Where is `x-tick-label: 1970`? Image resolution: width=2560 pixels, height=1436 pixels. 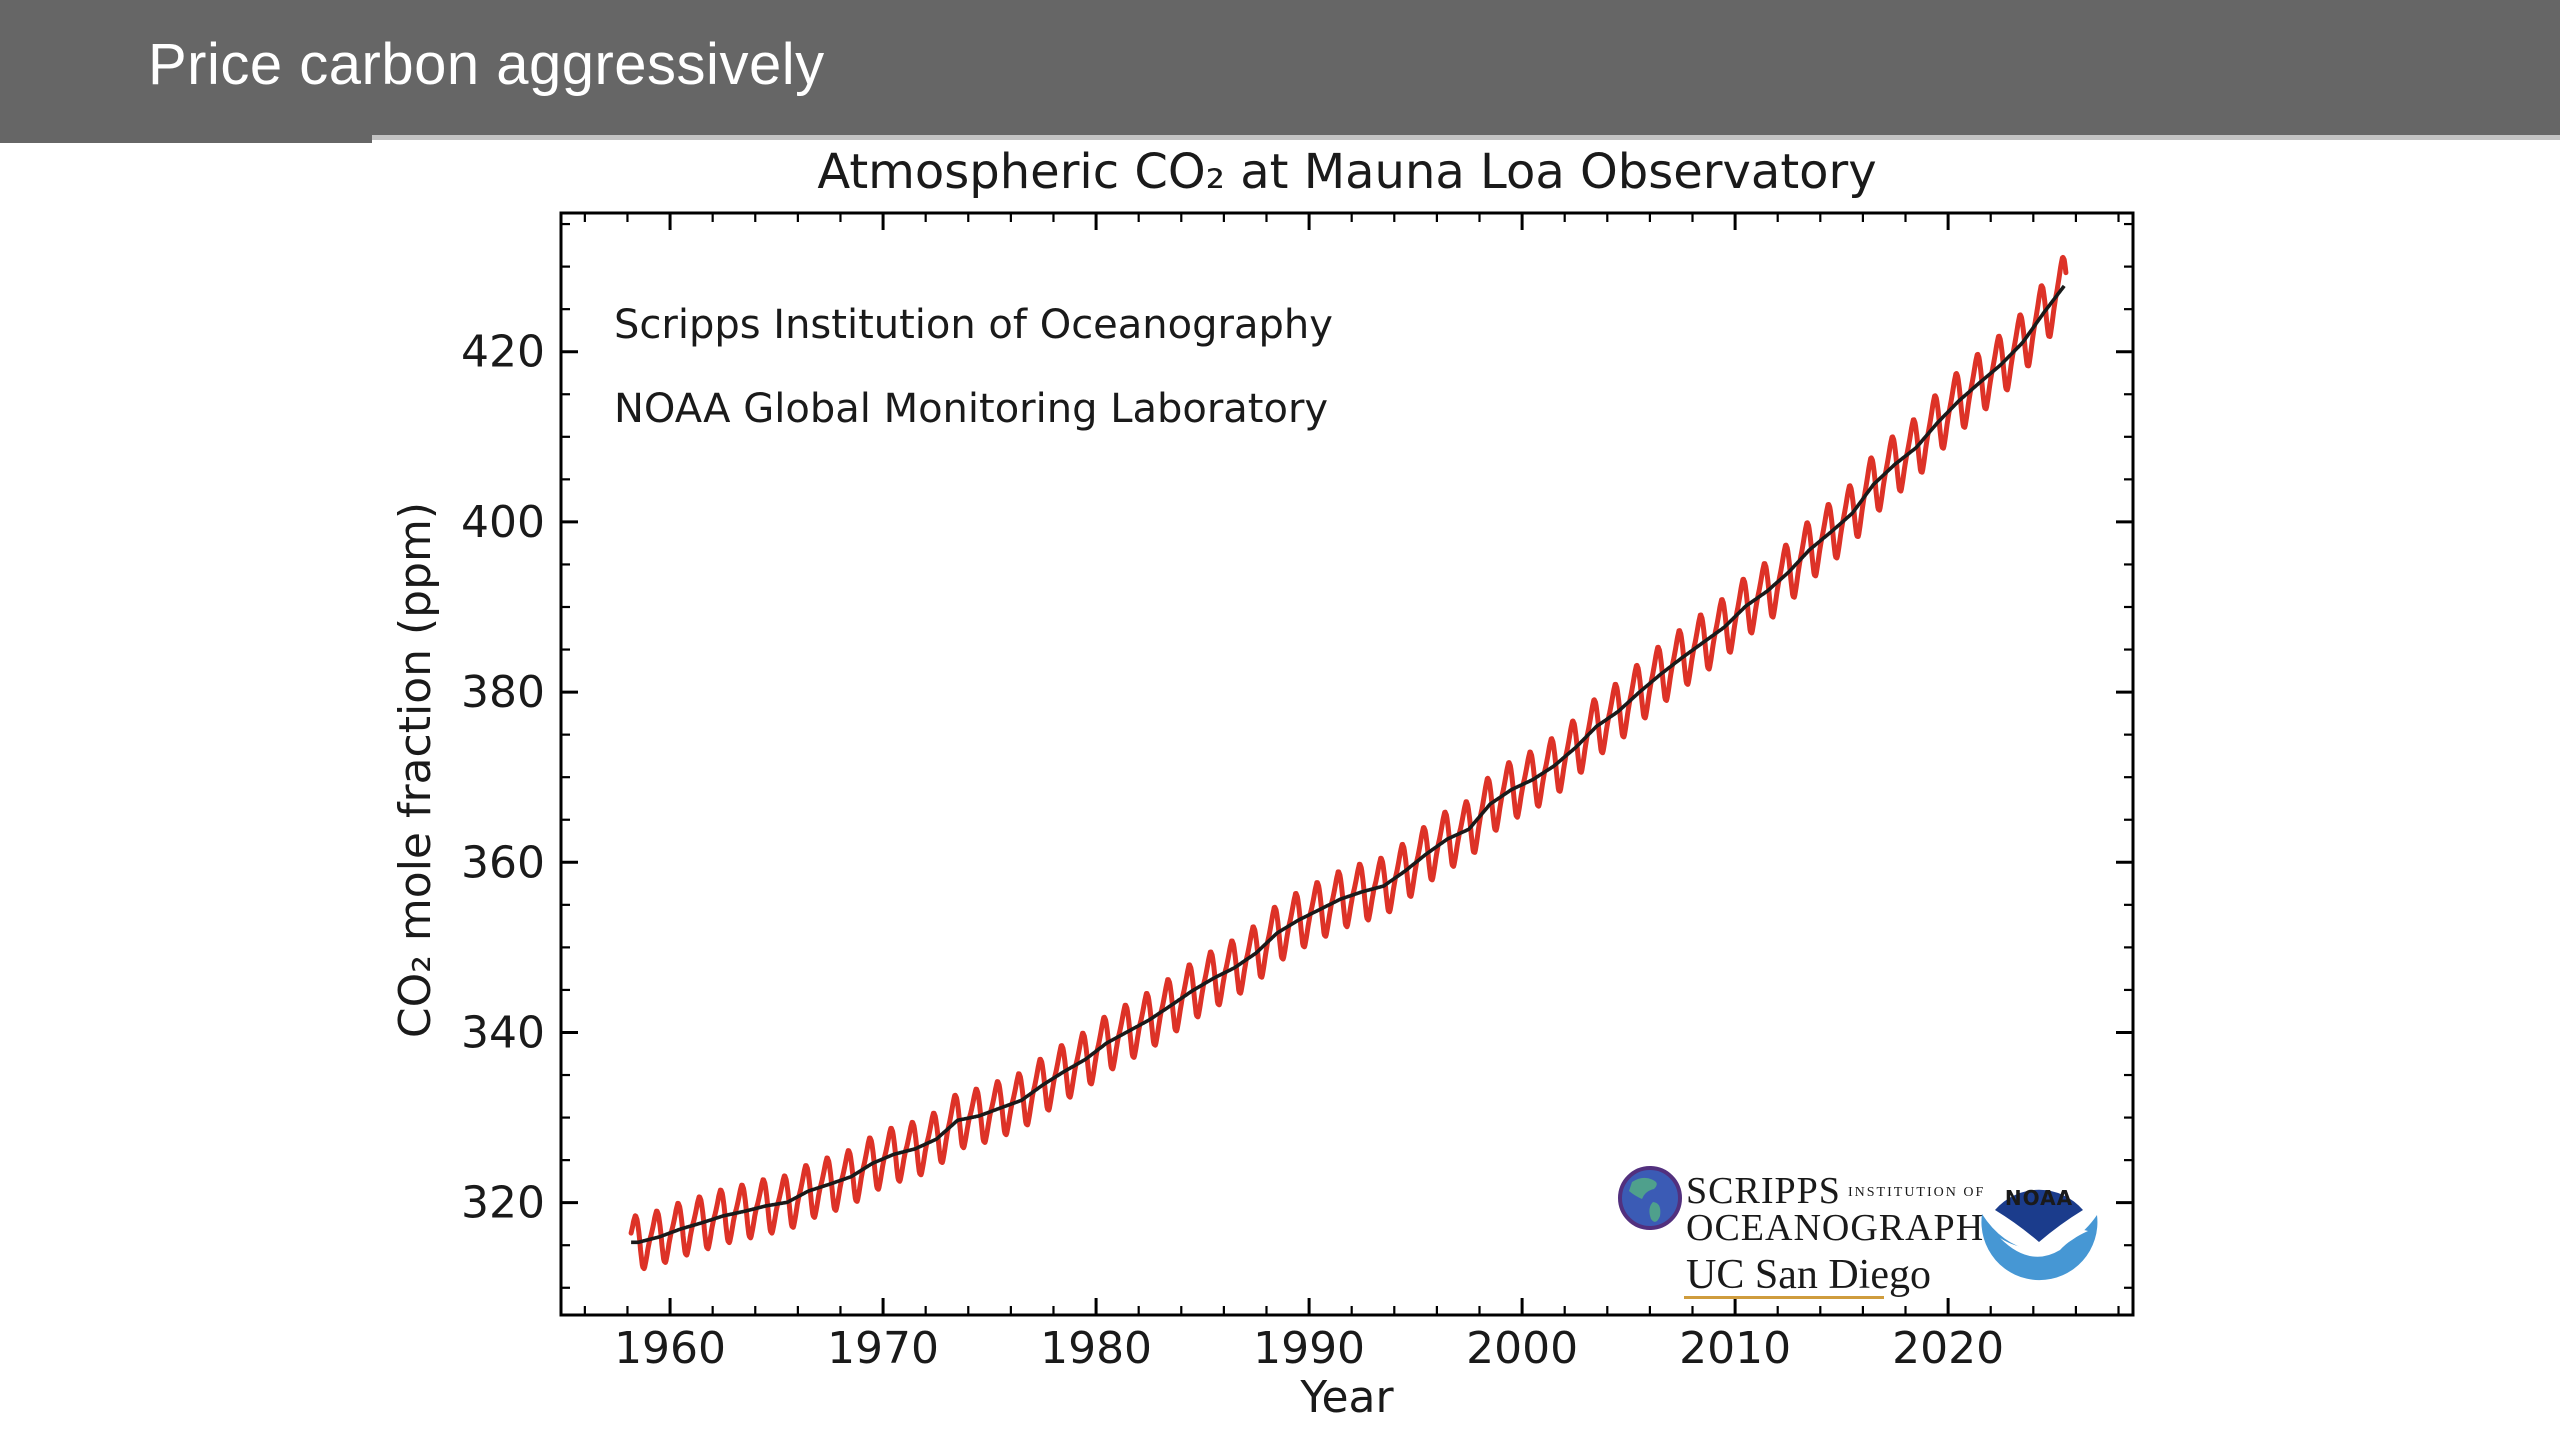
x-tick-label: 1970 is located at coordinates (883, 1348).